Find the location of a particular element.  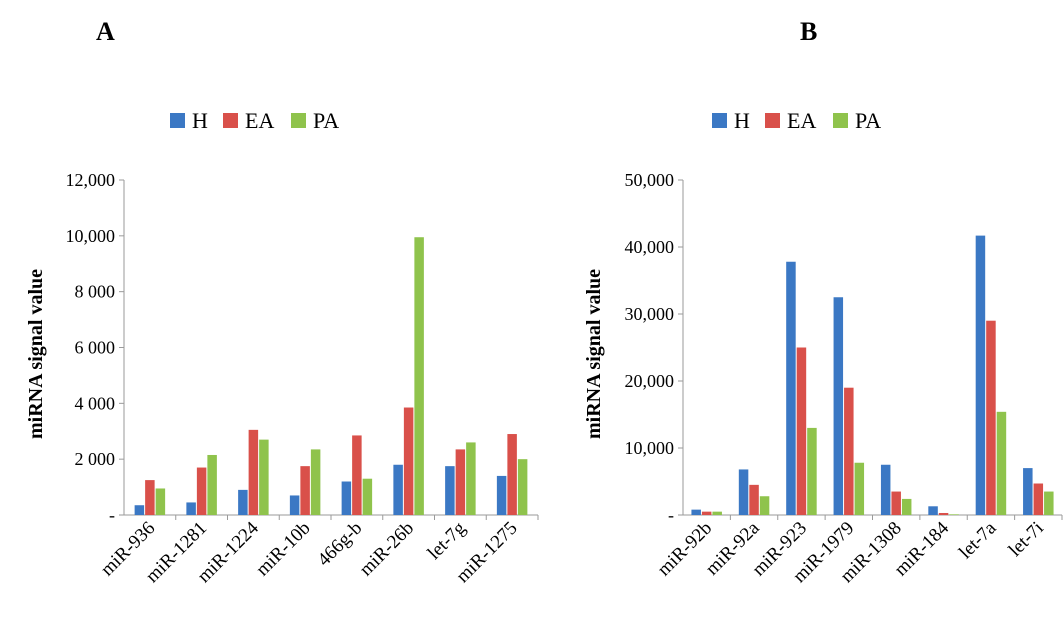

chart-a-legend-label-ea: EA is located at coordinates (259, 120).